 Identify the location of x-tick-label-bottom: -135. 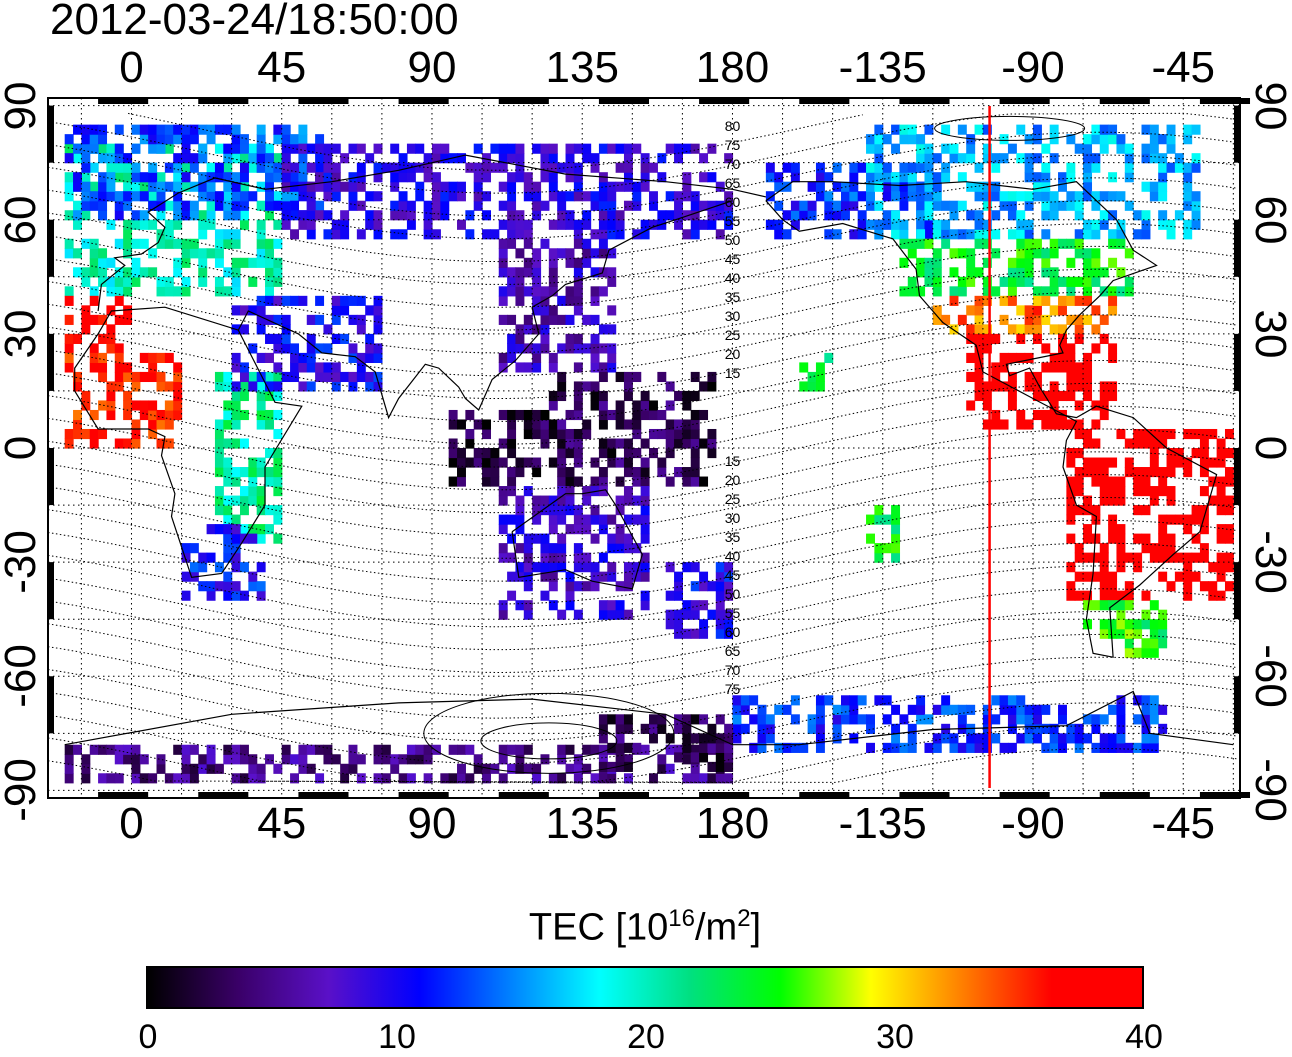
(882, 823).